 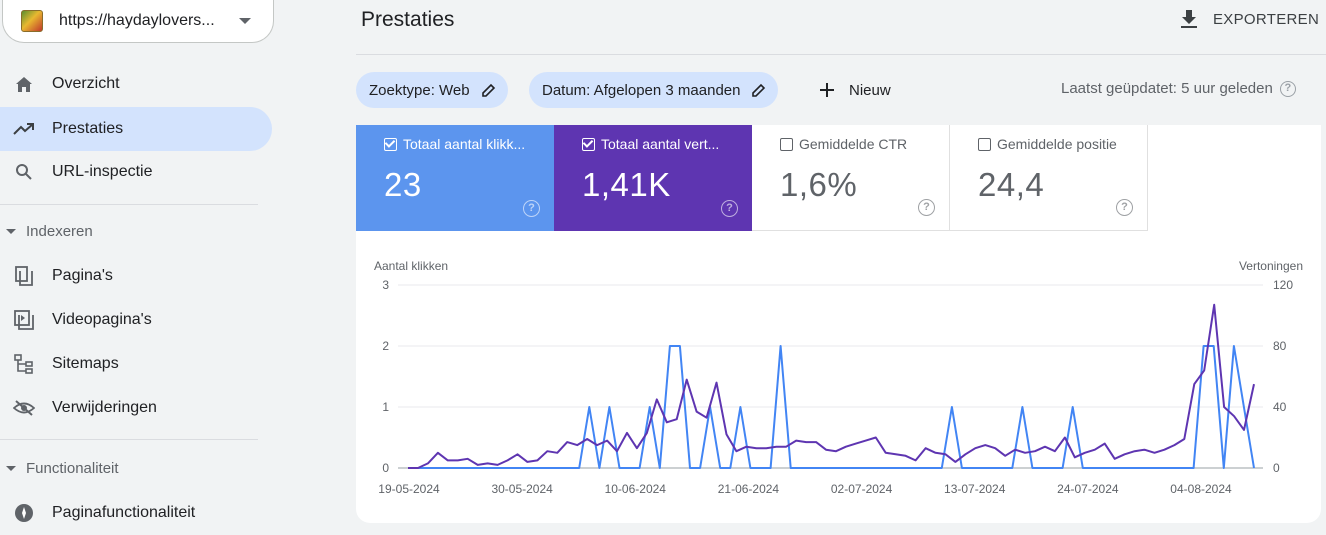 I want to click on x-tick-label: 19-05-2024, so click(x=409, y=489).